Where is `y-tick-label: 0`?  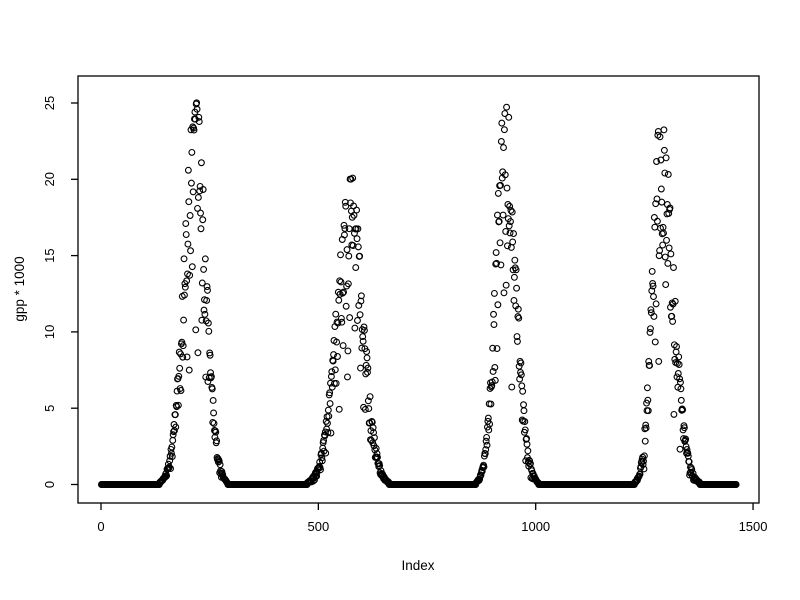
y-tick-label: 0 is located at coordinates (49, 484).